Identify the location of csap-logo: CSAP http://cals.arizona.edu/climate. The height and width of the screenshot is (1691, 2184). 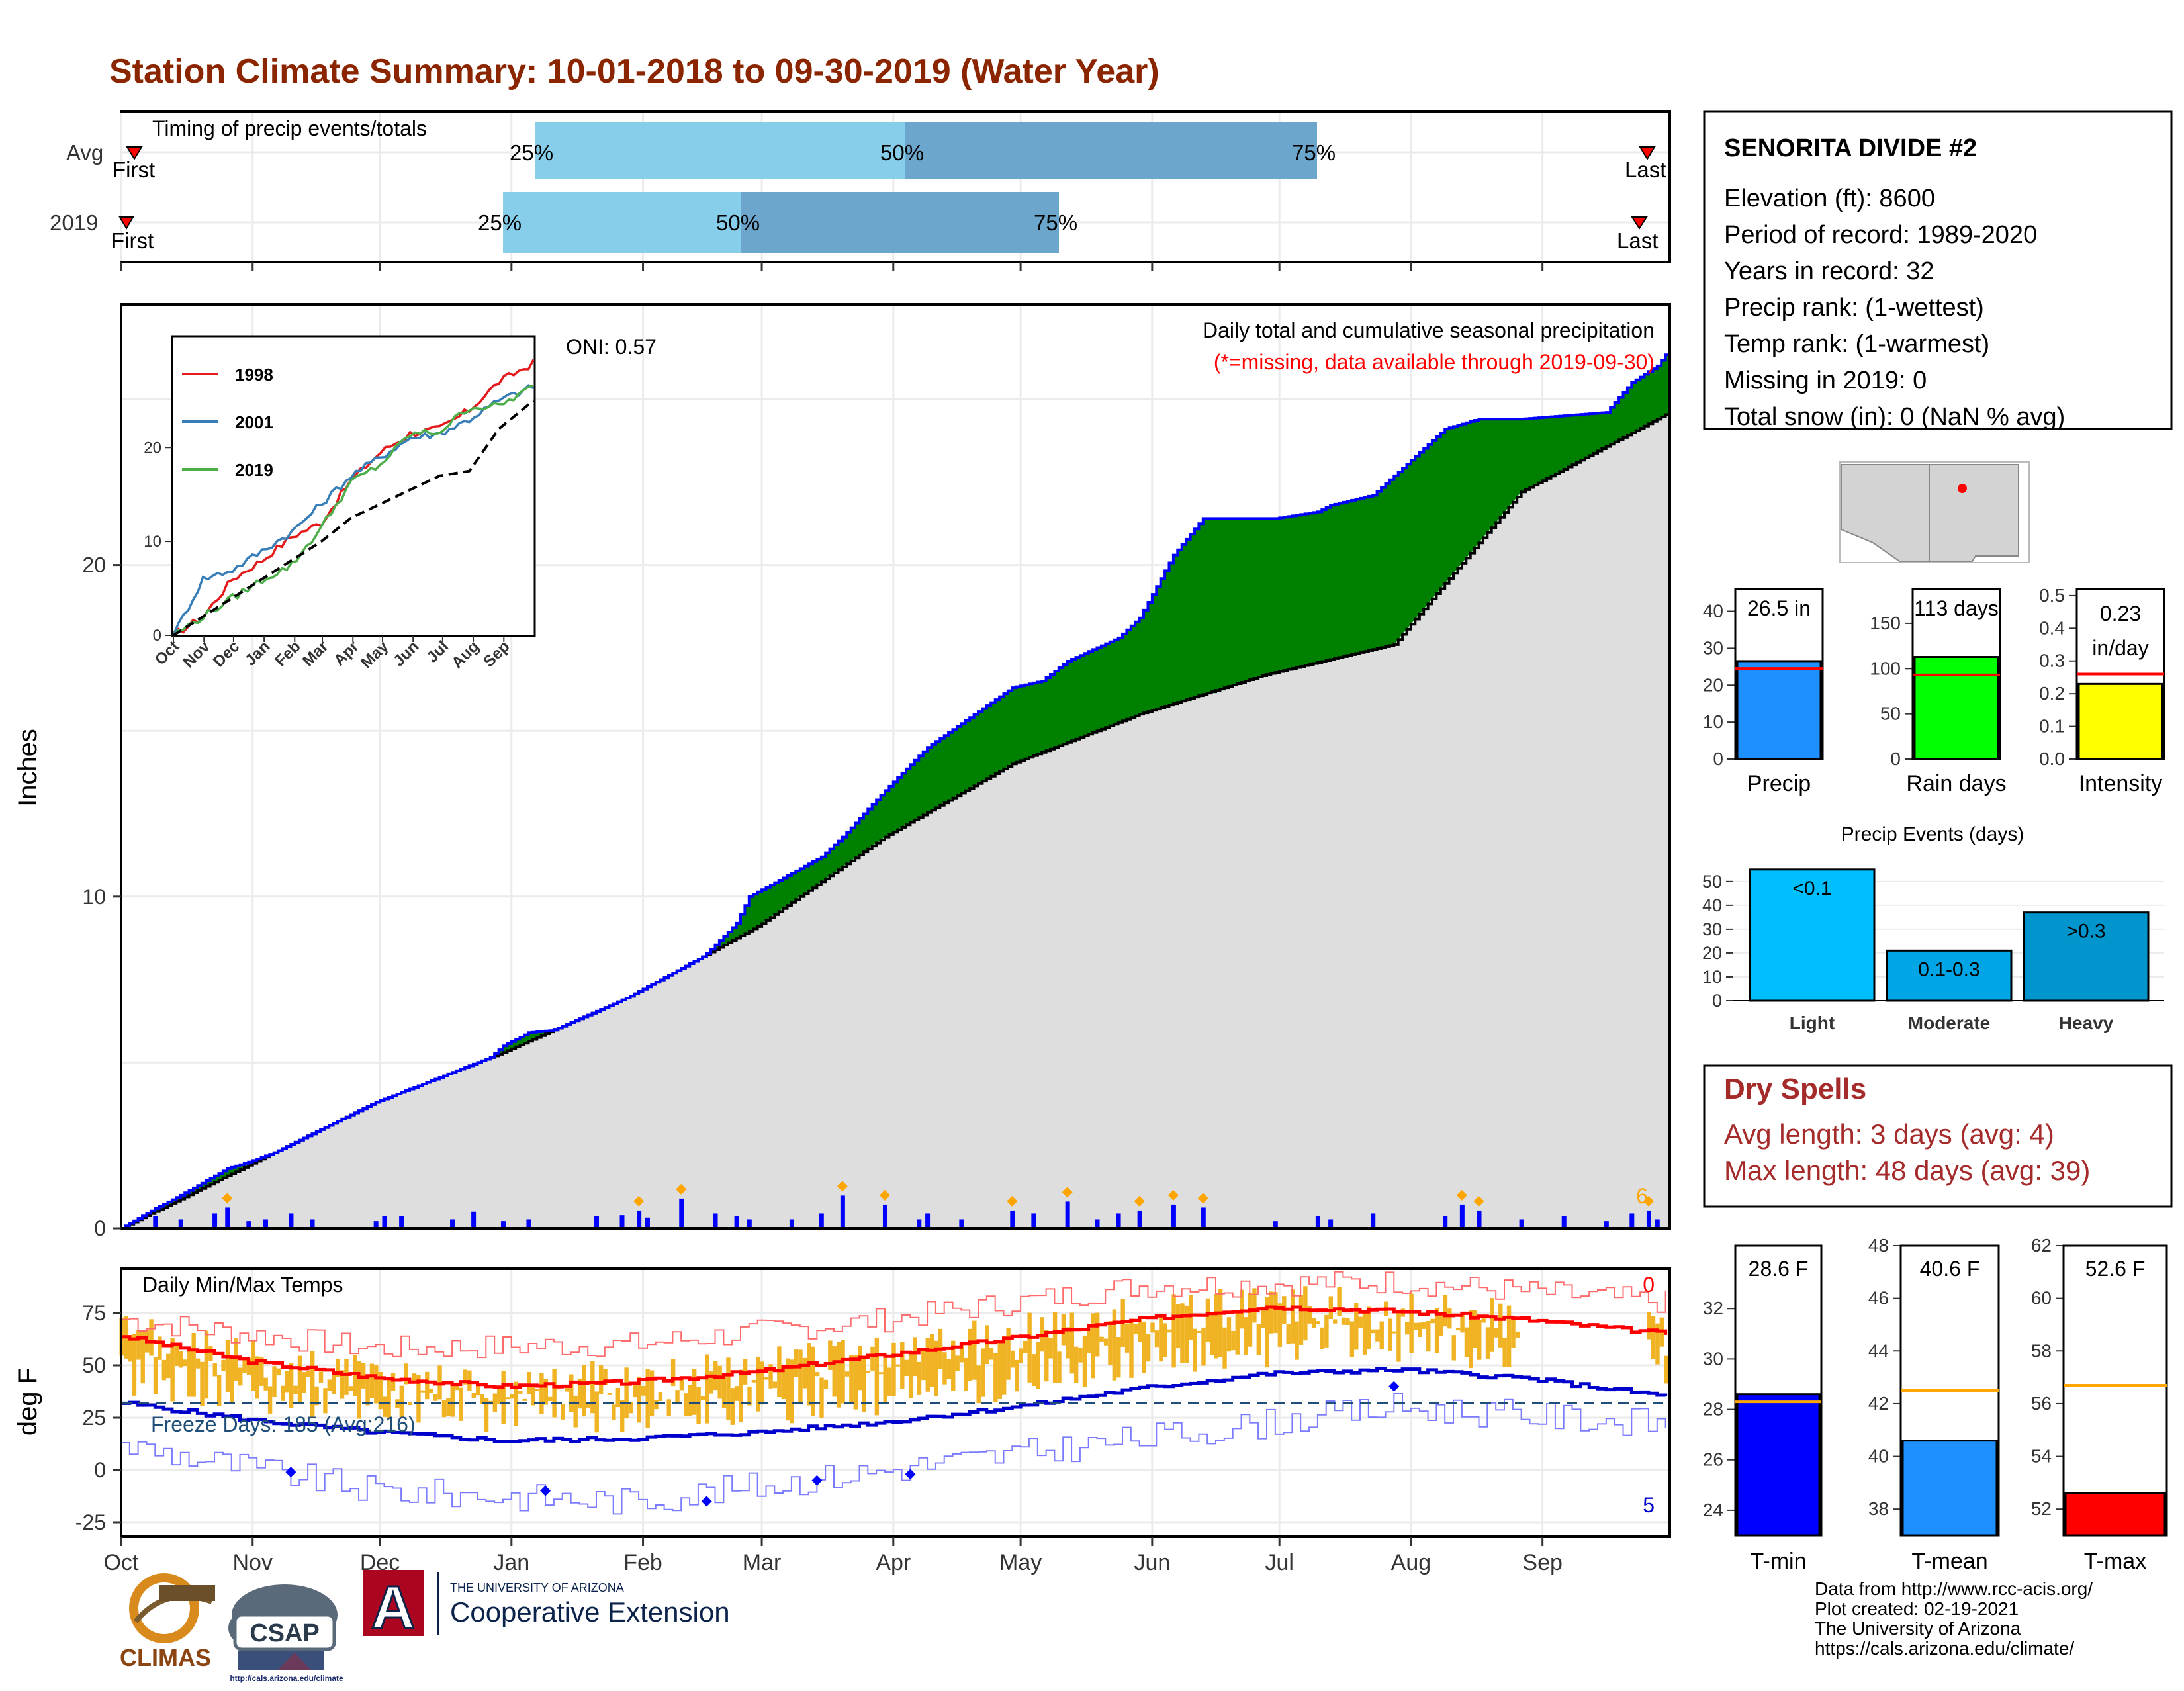
(285, 1633).